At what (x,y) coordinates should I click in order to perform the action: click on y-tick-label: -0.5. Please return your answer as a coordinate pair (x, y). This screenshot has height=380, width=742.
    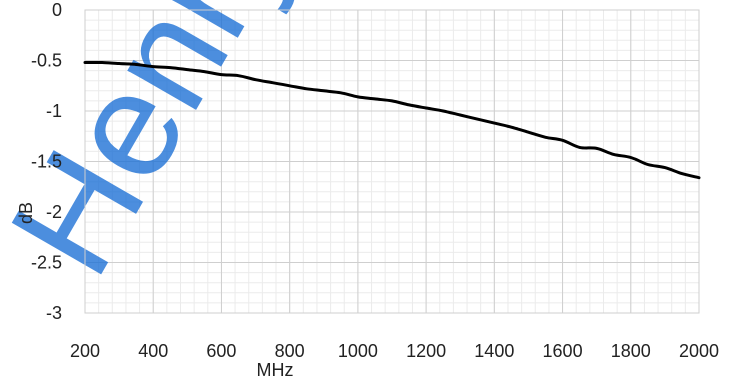
    Looking at the image, I should click on (46, 61).